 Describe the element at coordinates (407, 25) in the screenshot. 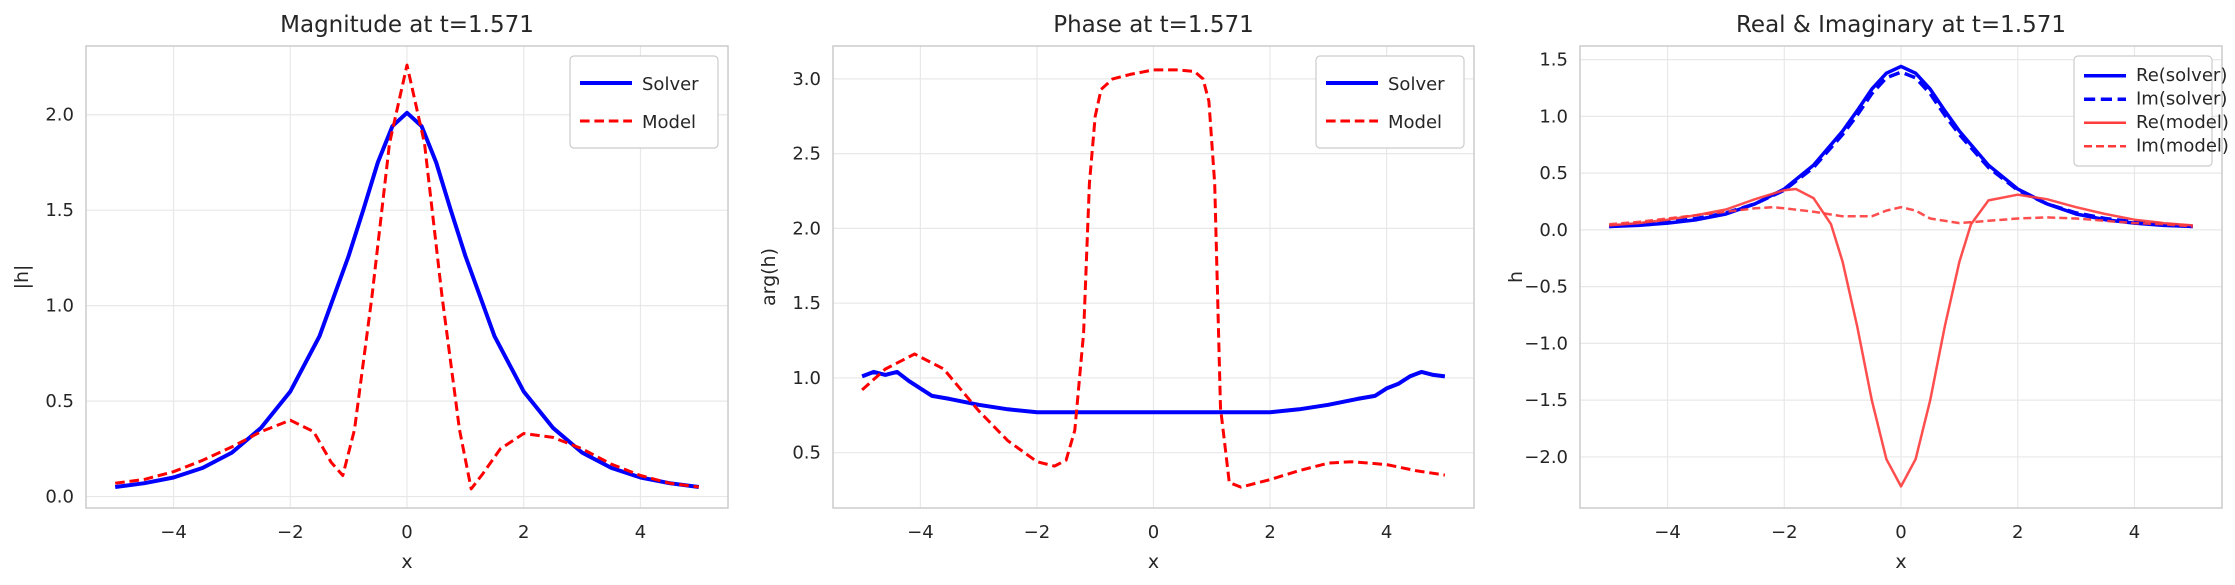

I see `panel-title: Magnitude at t=1.571` at that location.